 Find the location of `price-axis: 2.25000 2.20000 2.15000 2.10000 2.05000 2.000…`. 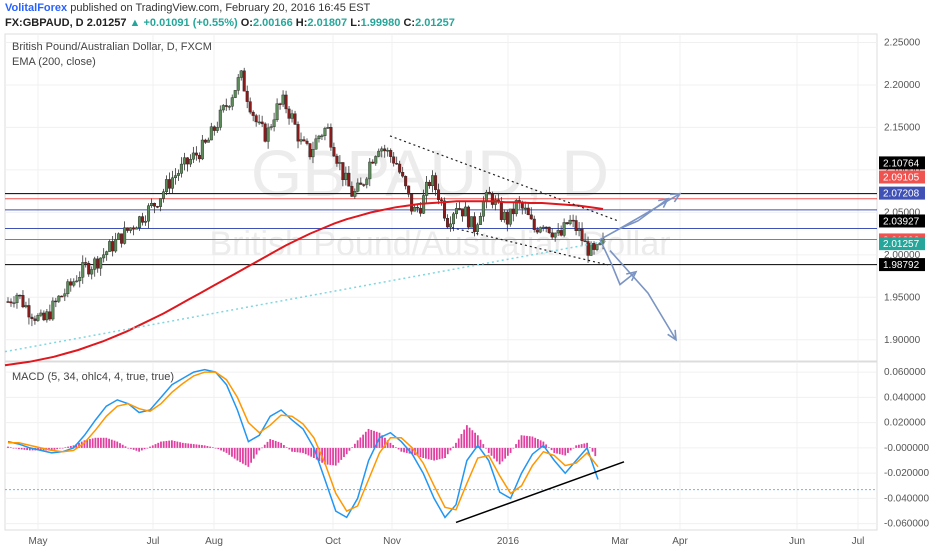

price-axis: 2.25000 2.20000 2.15000 2.10000 2.05000 2.000… is located at coordinates (902, 191).